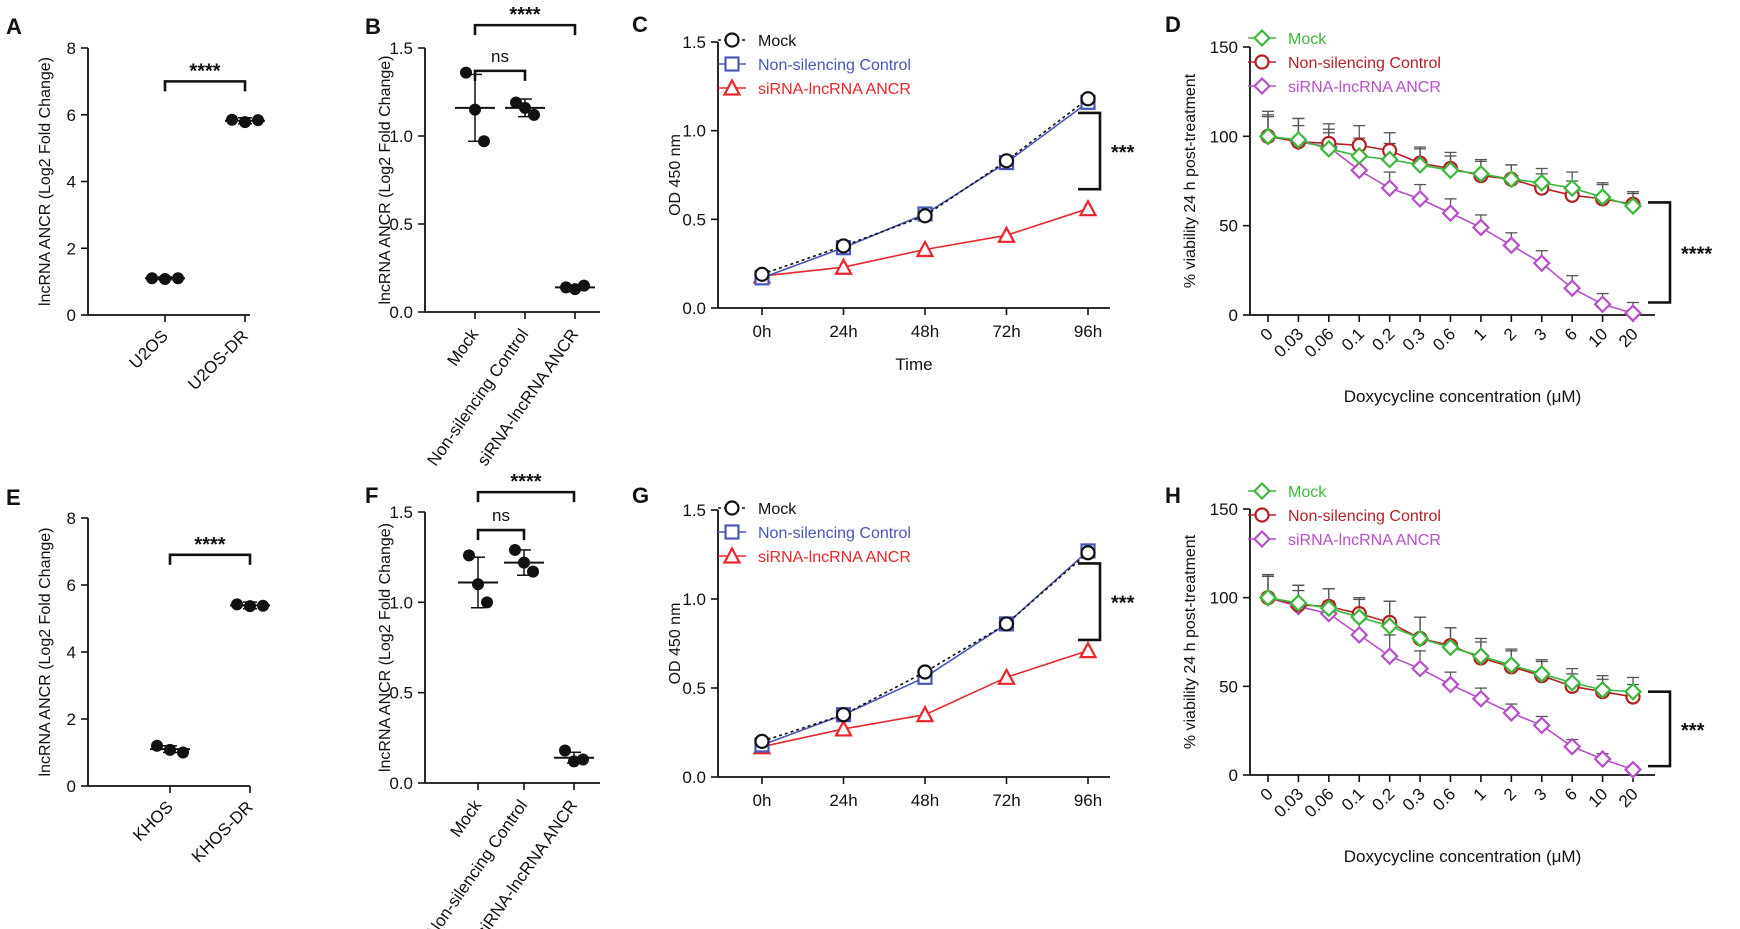 The height and width of the screenshot is (929, 1740). What do you see at coordinates (373, 26) in the screenshot?
I see `panel-label: B` at bounding box center [373, 26].